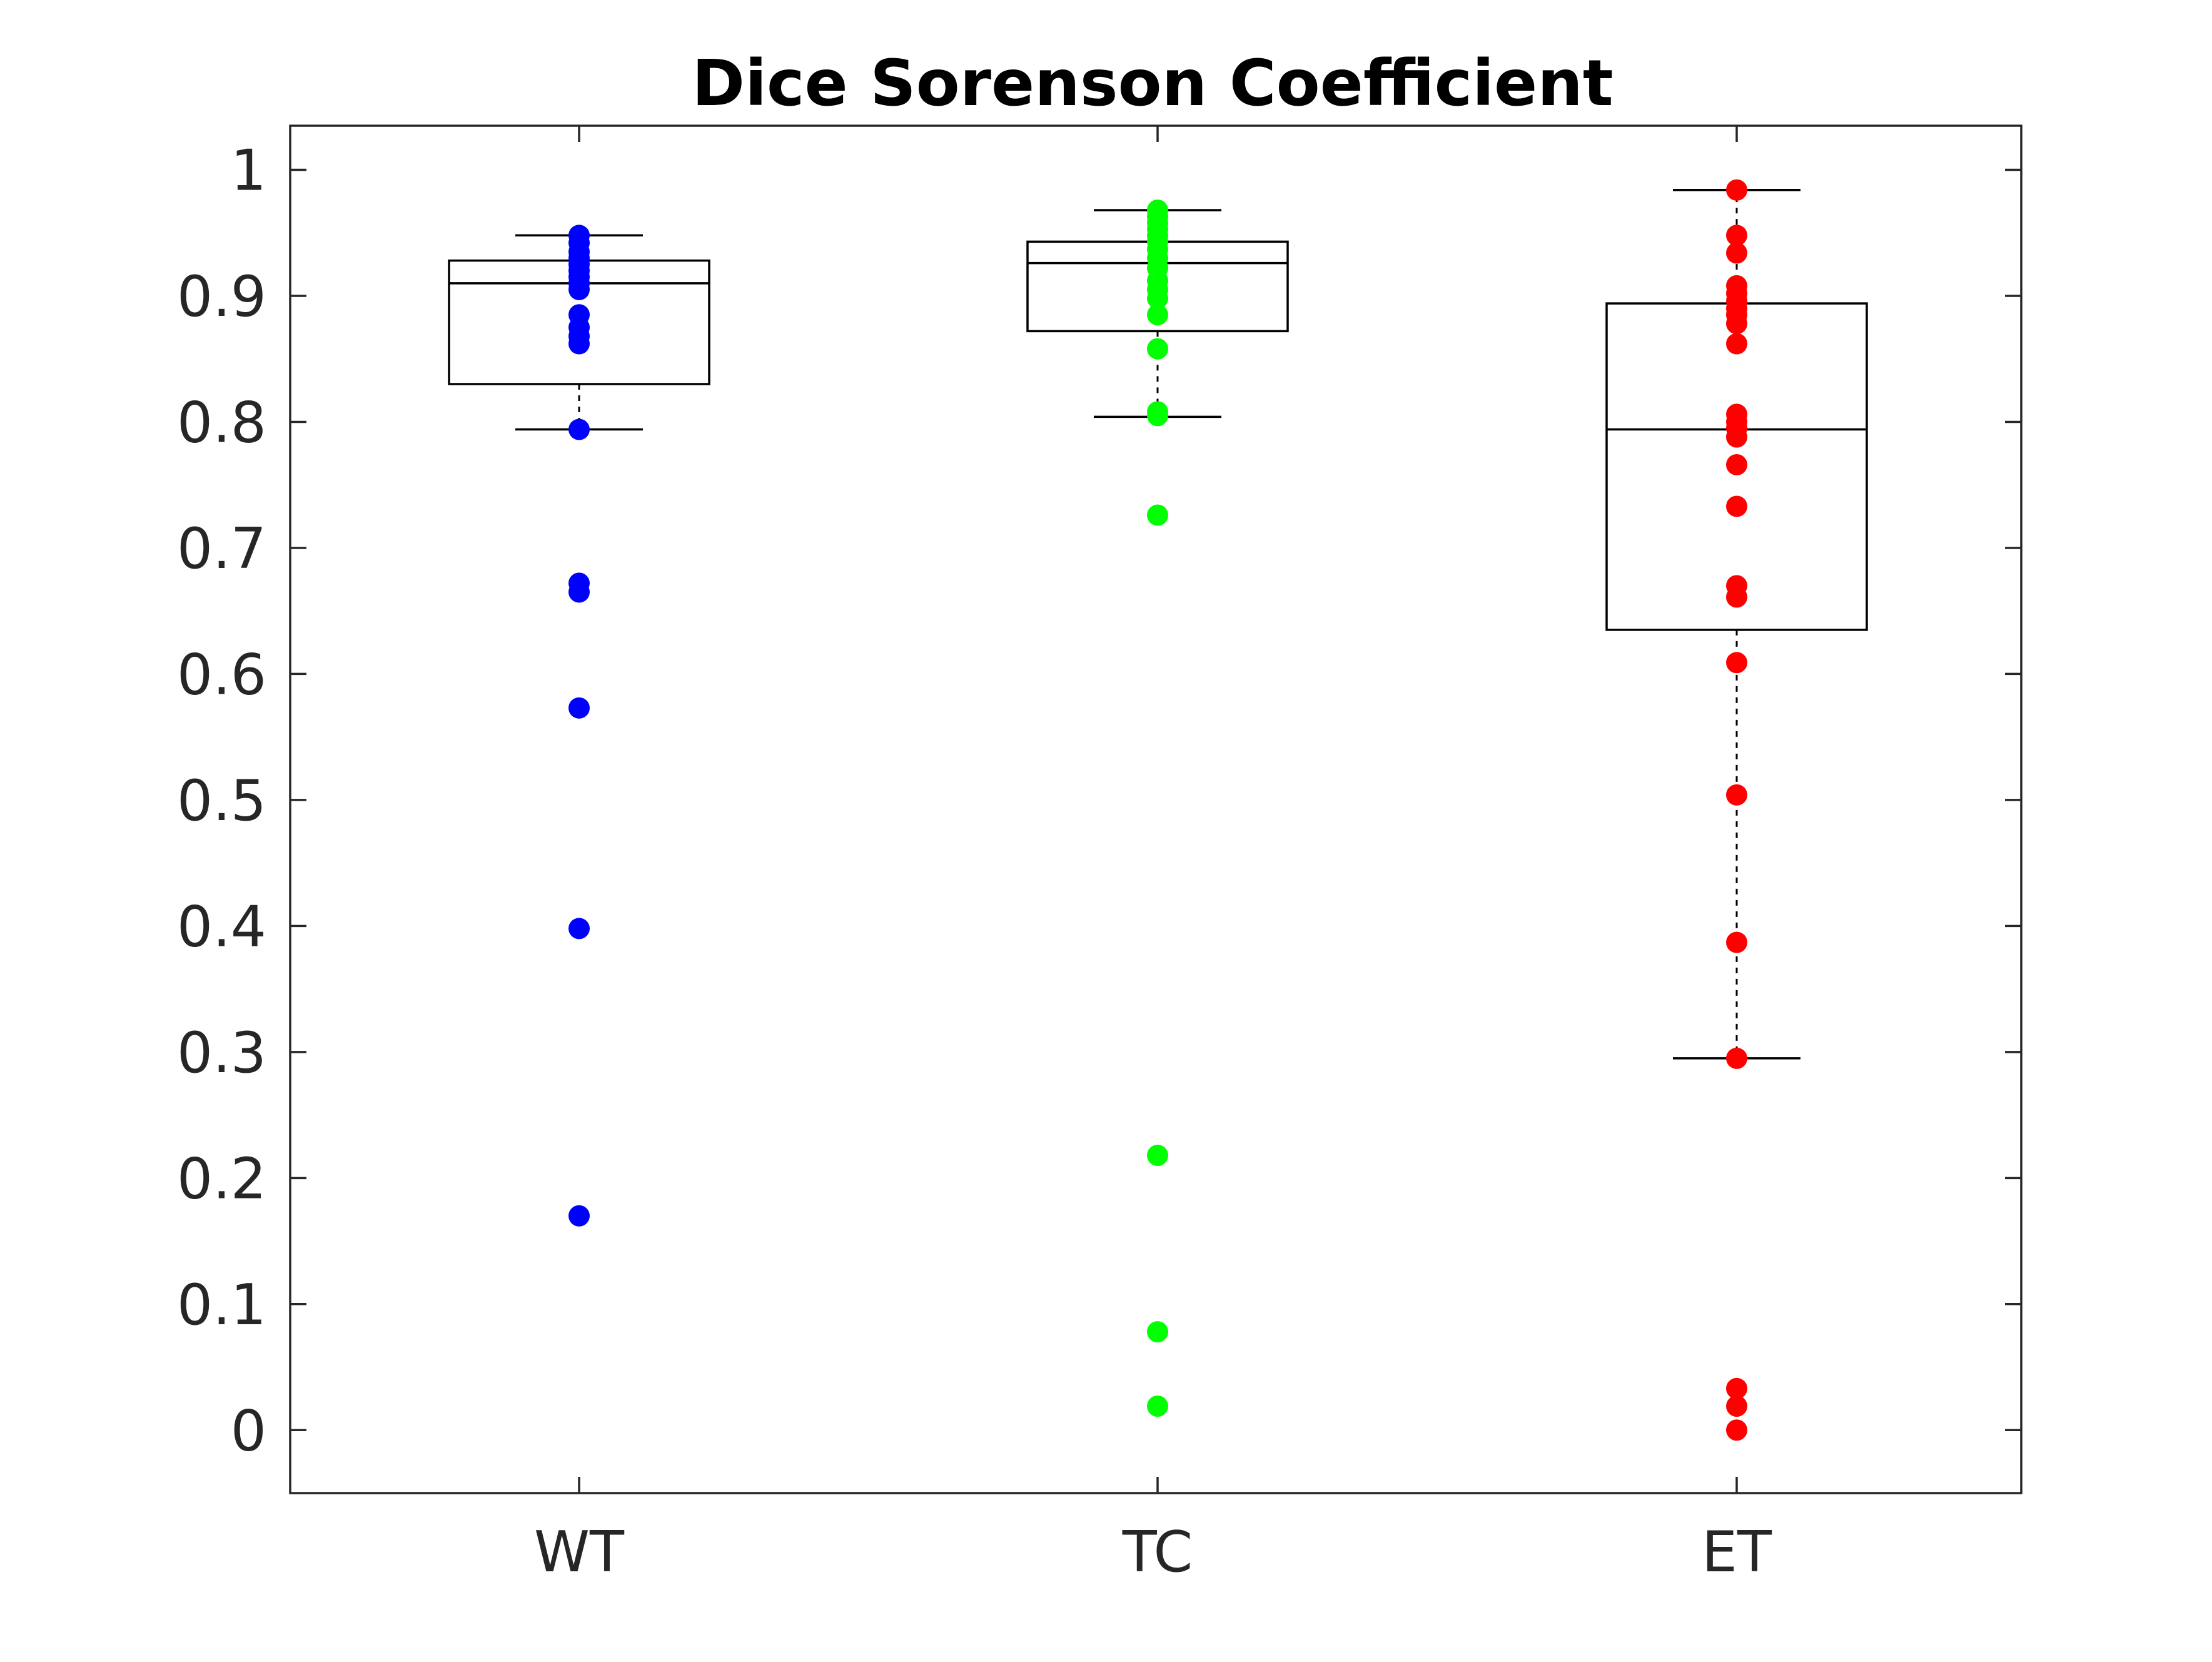 This screenshot has height=1662, width=2212. I want to click on y-tick-label: 0, so click(248, 1431).